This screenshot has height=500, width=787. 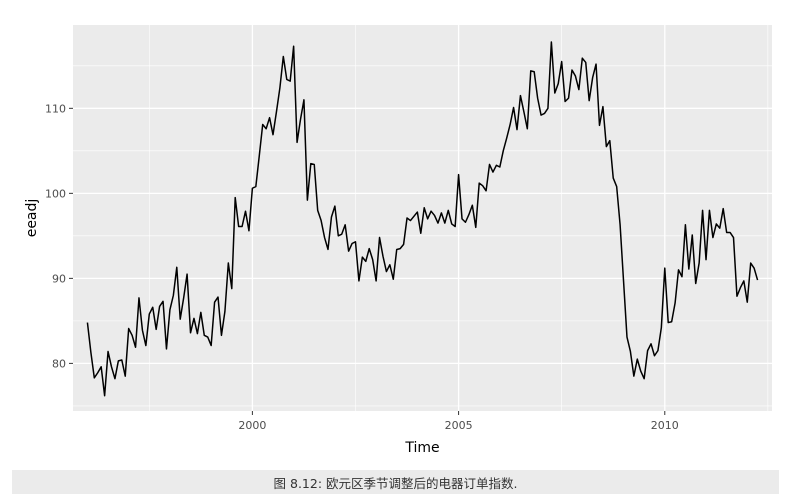 I want to click on caption-text: 图 8.12: 欧元区季节调整后的电器订单指数., so click(x=395, y=483).